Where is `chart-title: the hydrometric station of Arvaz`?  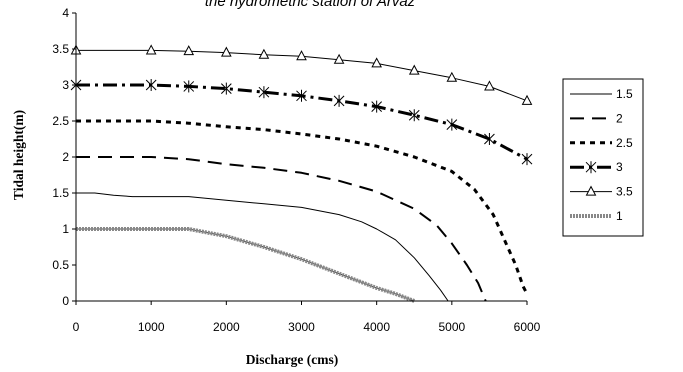 chart-title: the hydrometric station of Arvaz is located at coordinates (310, 5).